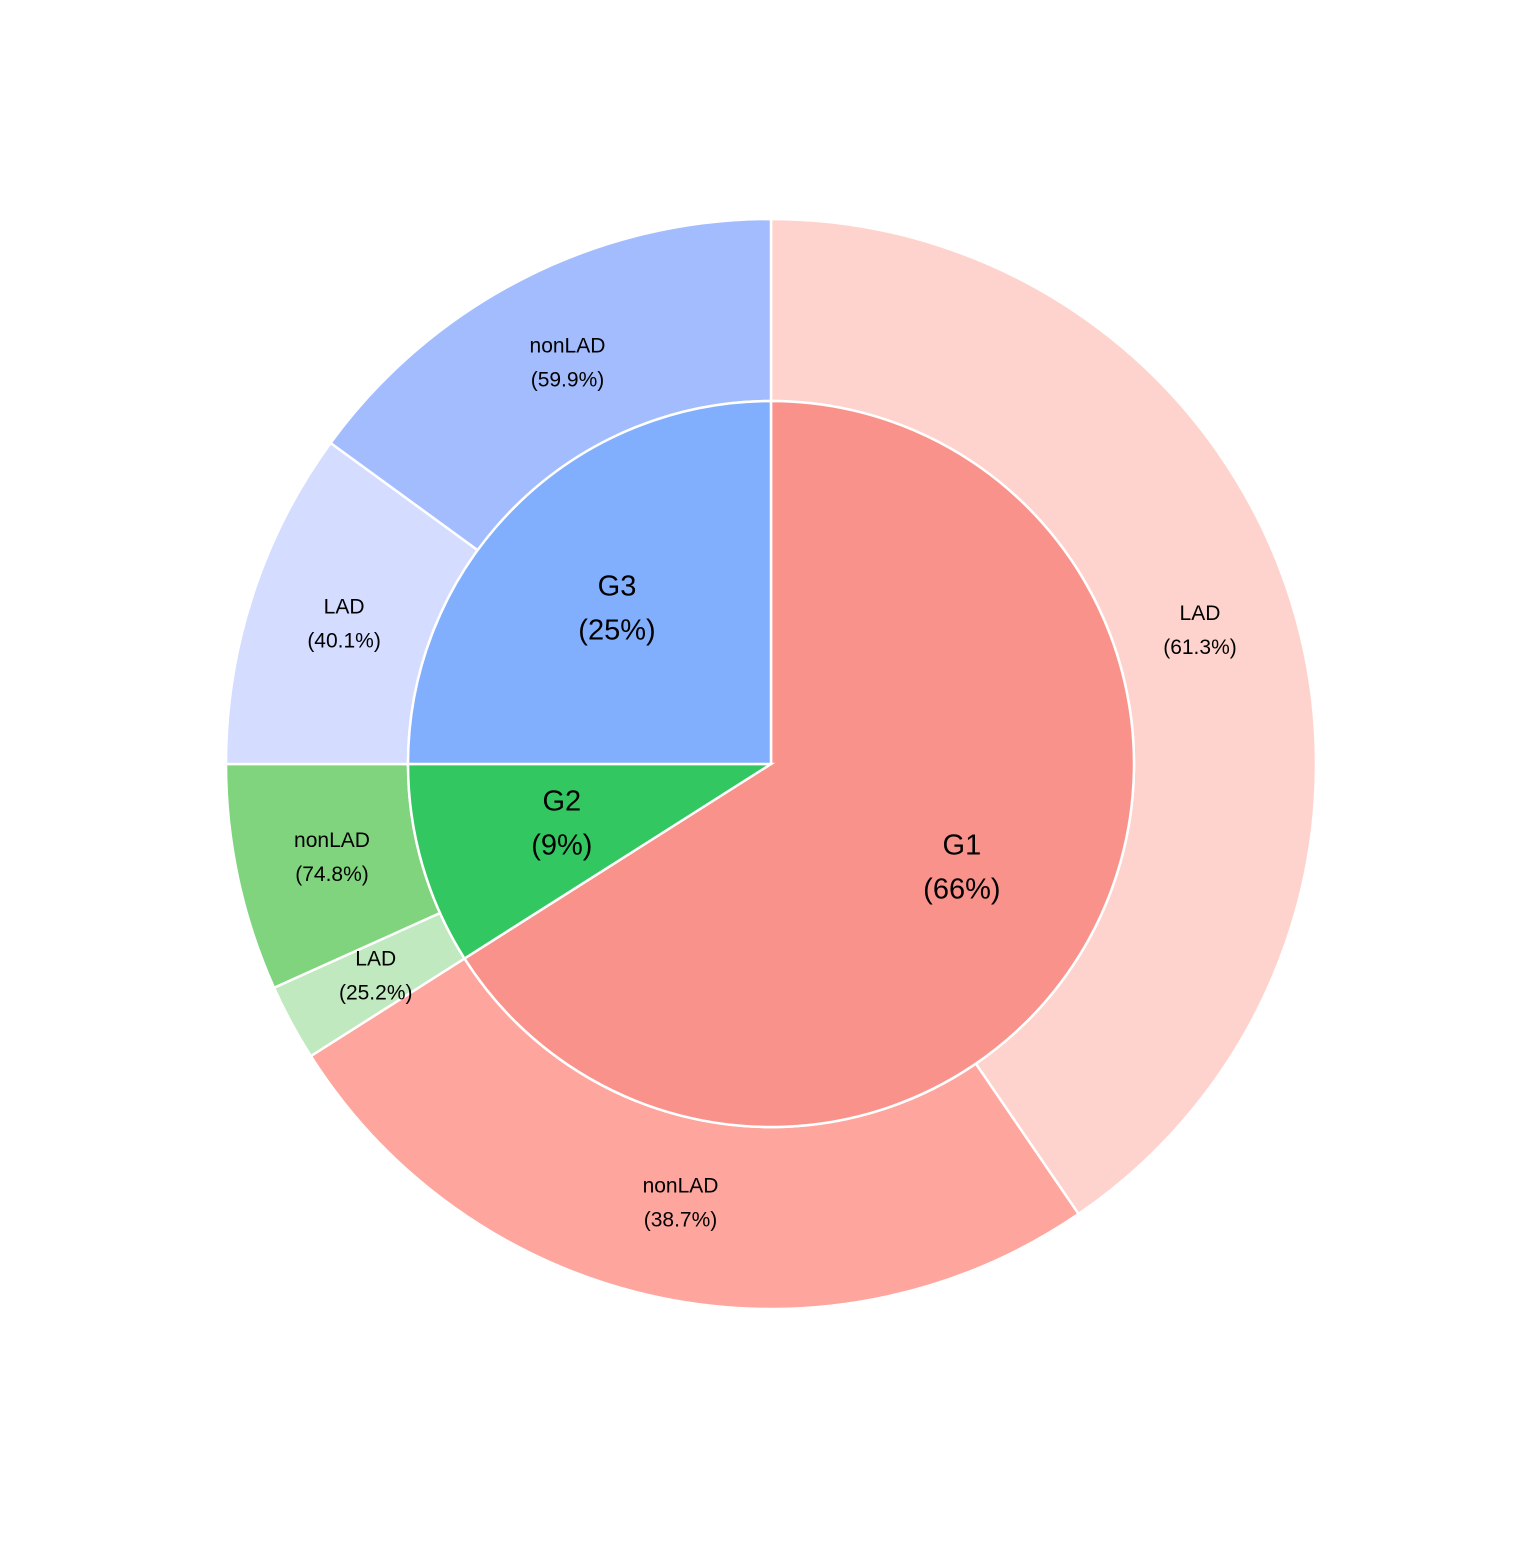 The image size is (1536, 1541). Describe the element at coordinates (681, 1185) in the screenshot. I see `outer-label-g1-nonlad: nonLAD` at that location.